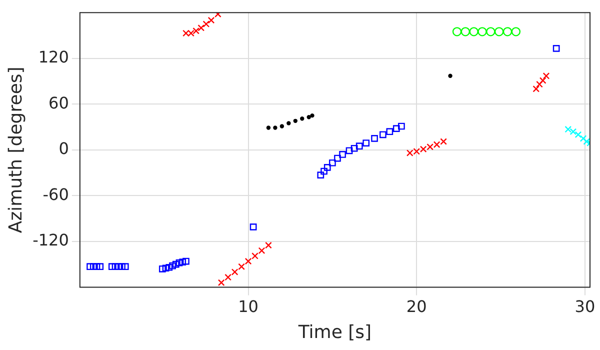 The width and height of the screenshot is (600, 350). What do you see at coordinates (53, 57) in the screenshot?
I see `y-tick-label: 120` at bounding box center [53, 57].